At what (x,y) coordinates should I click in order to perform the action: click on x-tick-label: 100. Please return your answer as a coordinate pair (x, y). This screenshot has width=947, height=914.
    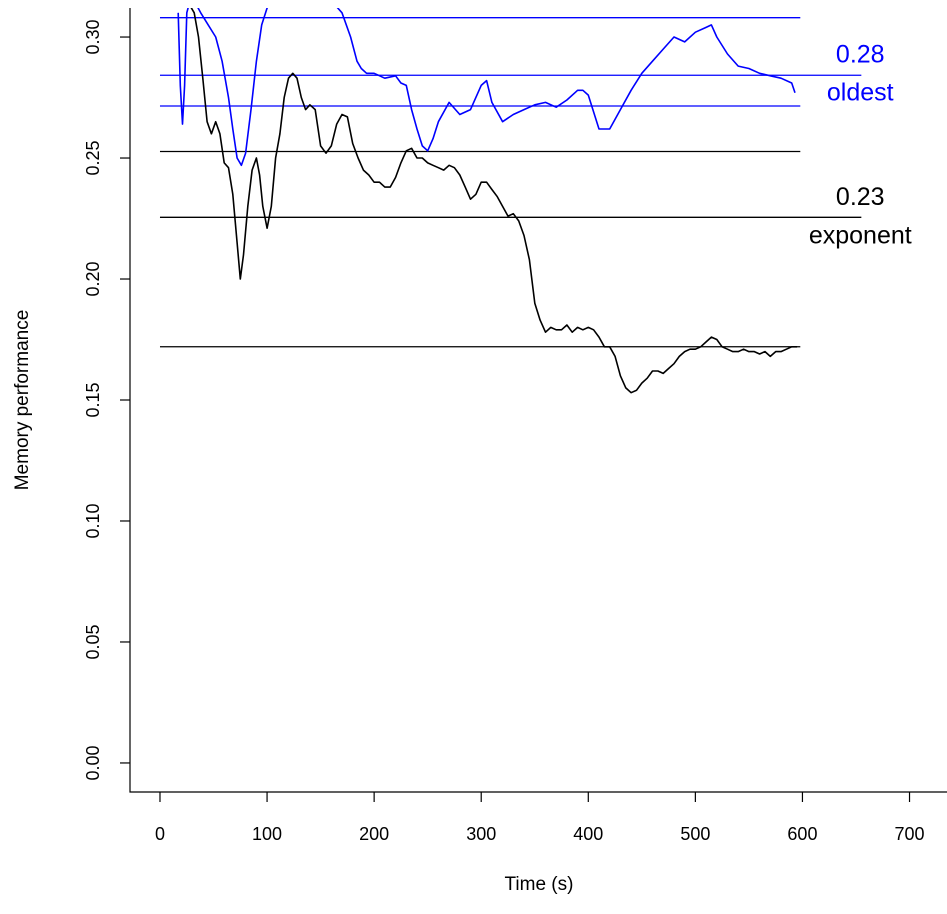
    Looking at the image, I should click on (267, 834).